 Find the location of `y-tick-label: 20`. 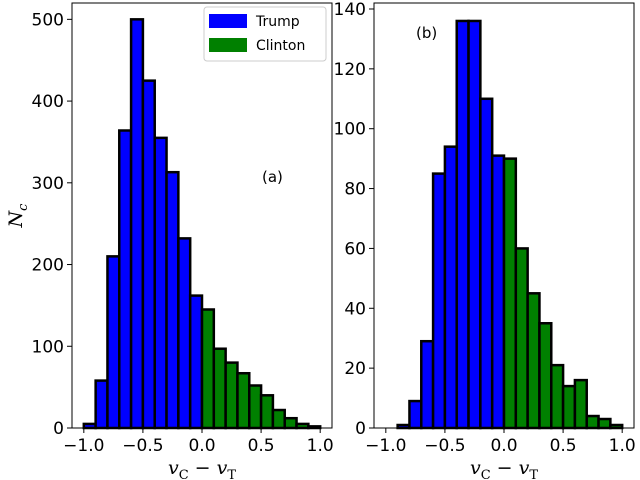

y-tick-label: 20 is located at coordinates (355, 369).